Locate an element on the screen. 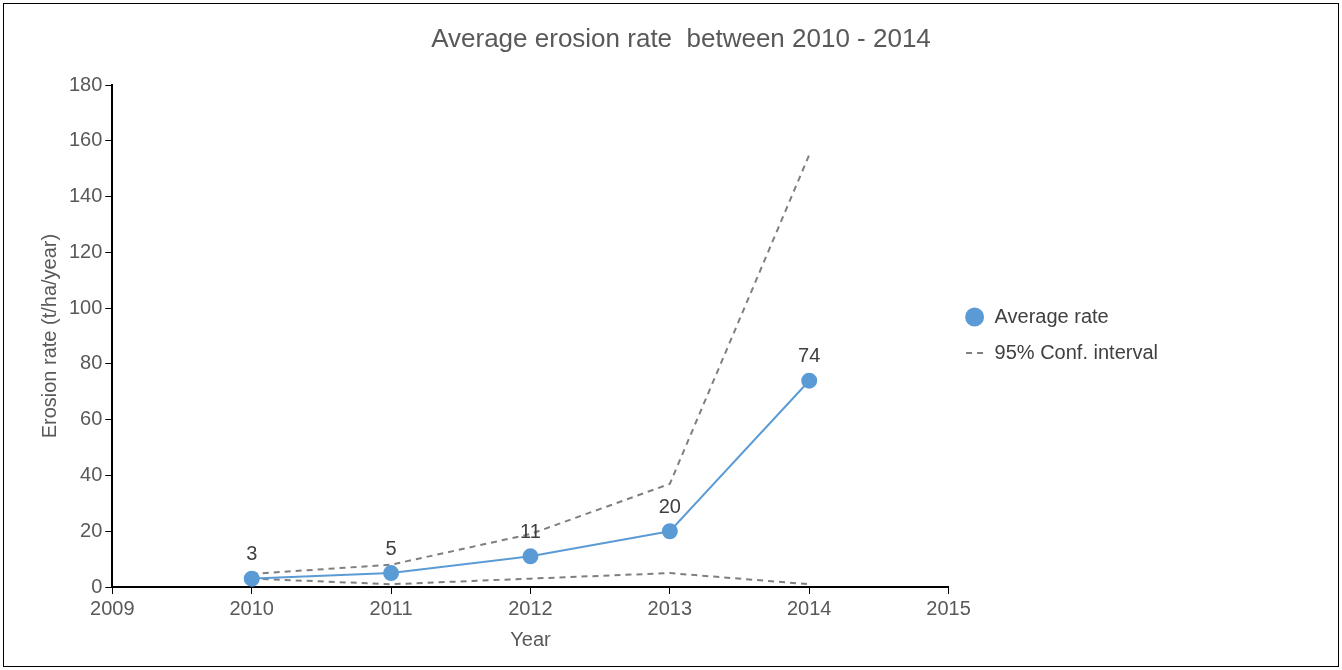 The image size is (1342, 670). y-tick-label: 20 is located at coordinates (91, 529).